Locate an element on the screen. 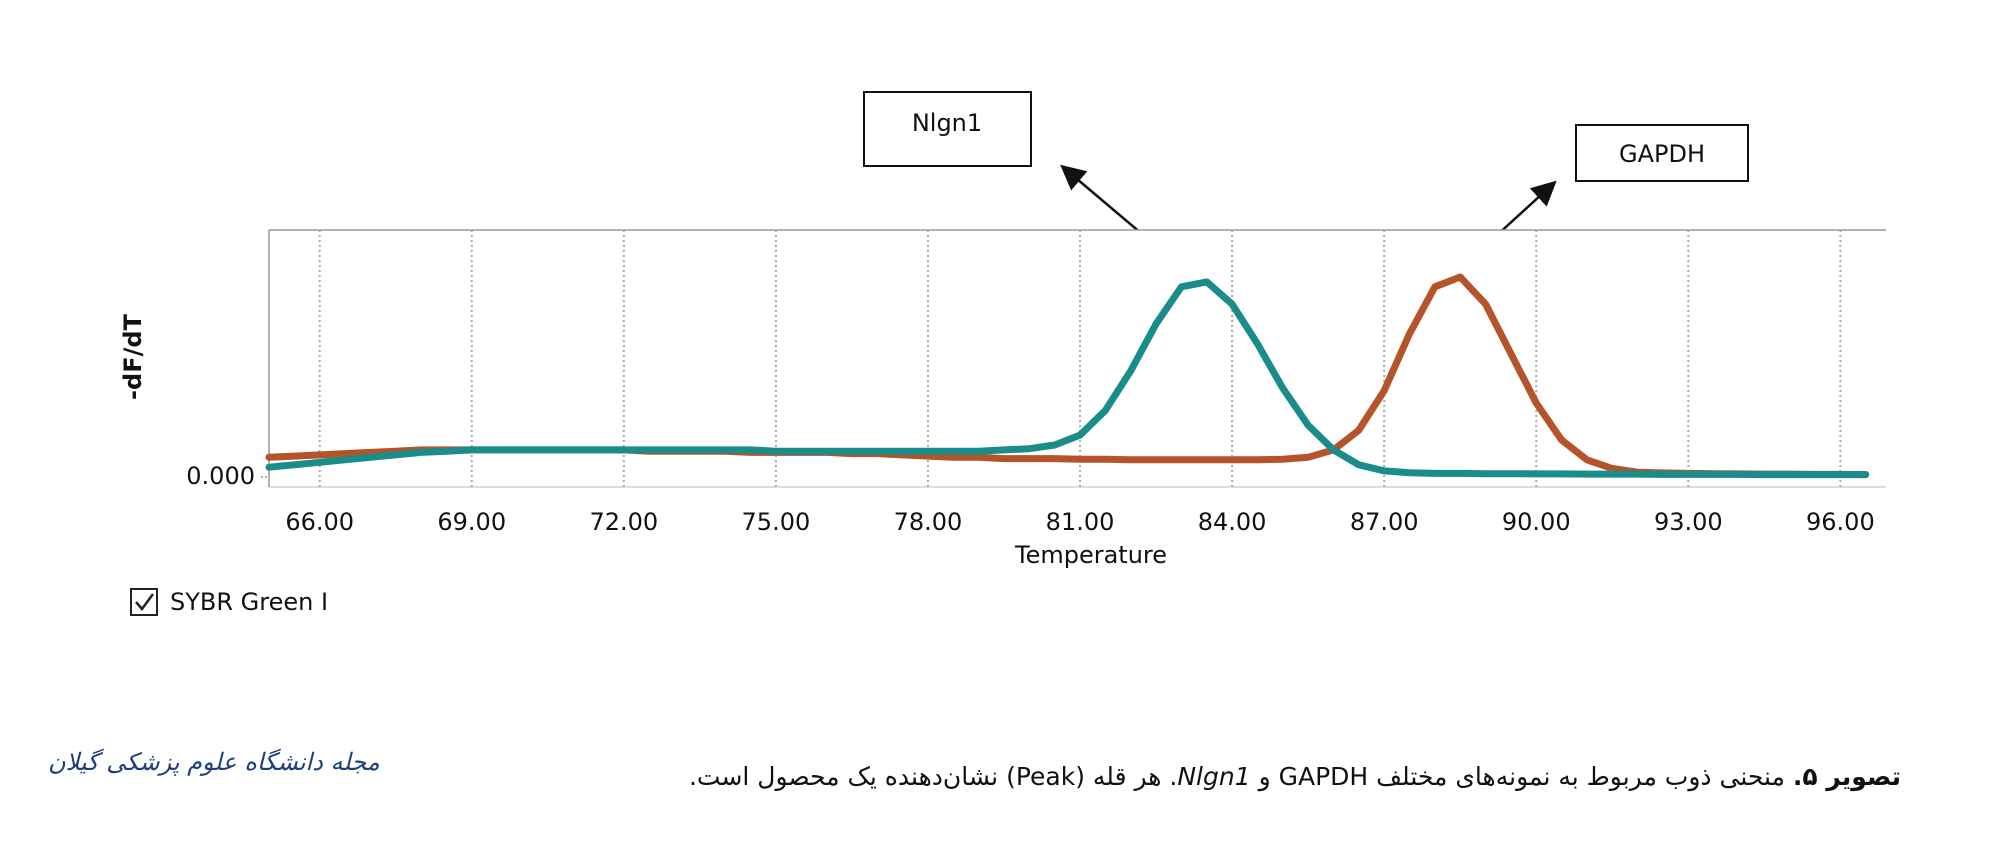  x-axis-label: Temperature is located at coordinates (1090, 555).